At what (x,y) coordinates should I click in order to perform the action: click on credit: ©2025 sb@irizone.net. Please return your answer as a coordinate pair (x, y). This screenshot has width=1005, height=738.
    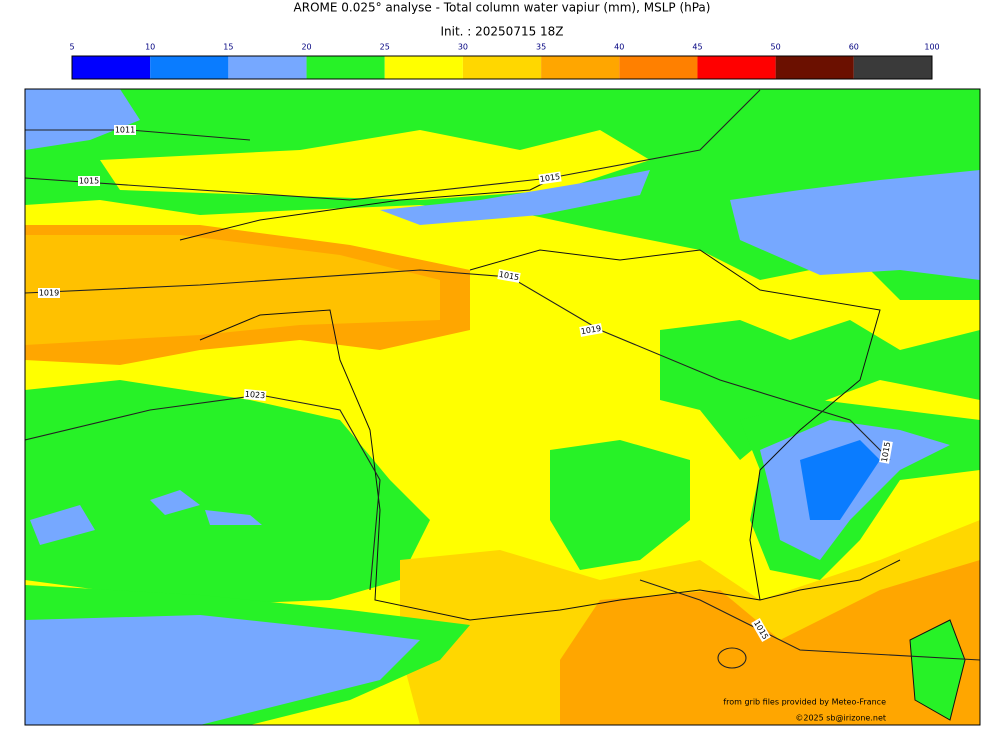
    Looking at the image, I should click on (840, 718).